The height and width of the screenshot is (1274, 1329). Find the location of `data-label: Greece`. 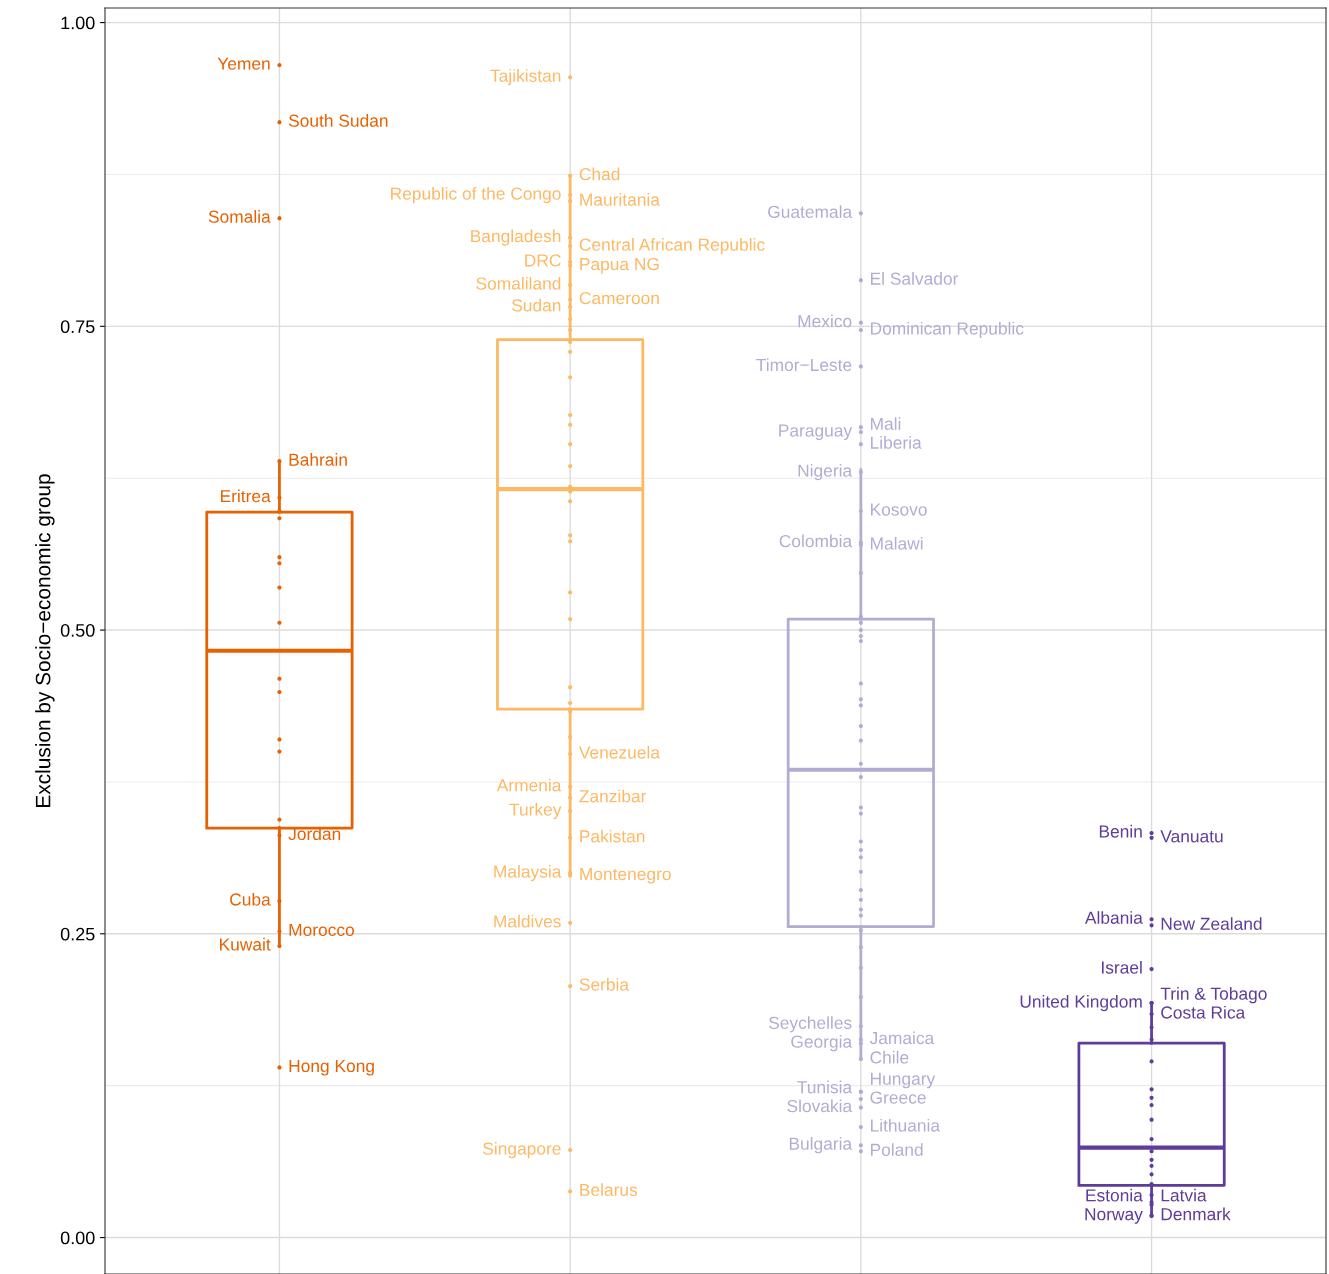

data-label: Greece is located at coordinates (898, 1097).